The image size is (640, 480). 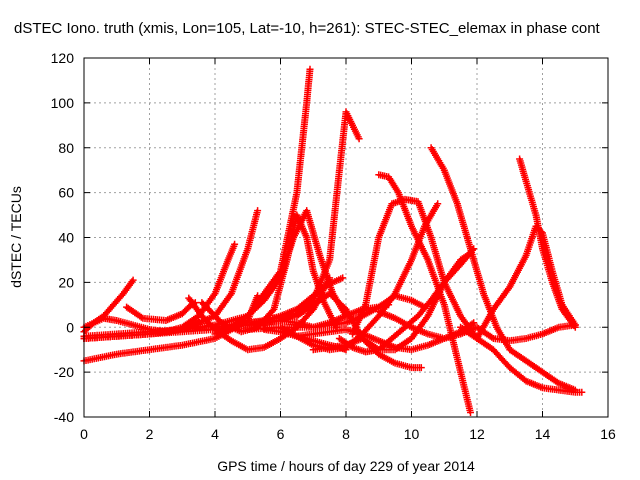 What do you see at coordinates (346, 466) in the screenshot?
I see `x-axis-label: GPS time / hours of day 229 of year 2014` at bounding box center [346, 466].